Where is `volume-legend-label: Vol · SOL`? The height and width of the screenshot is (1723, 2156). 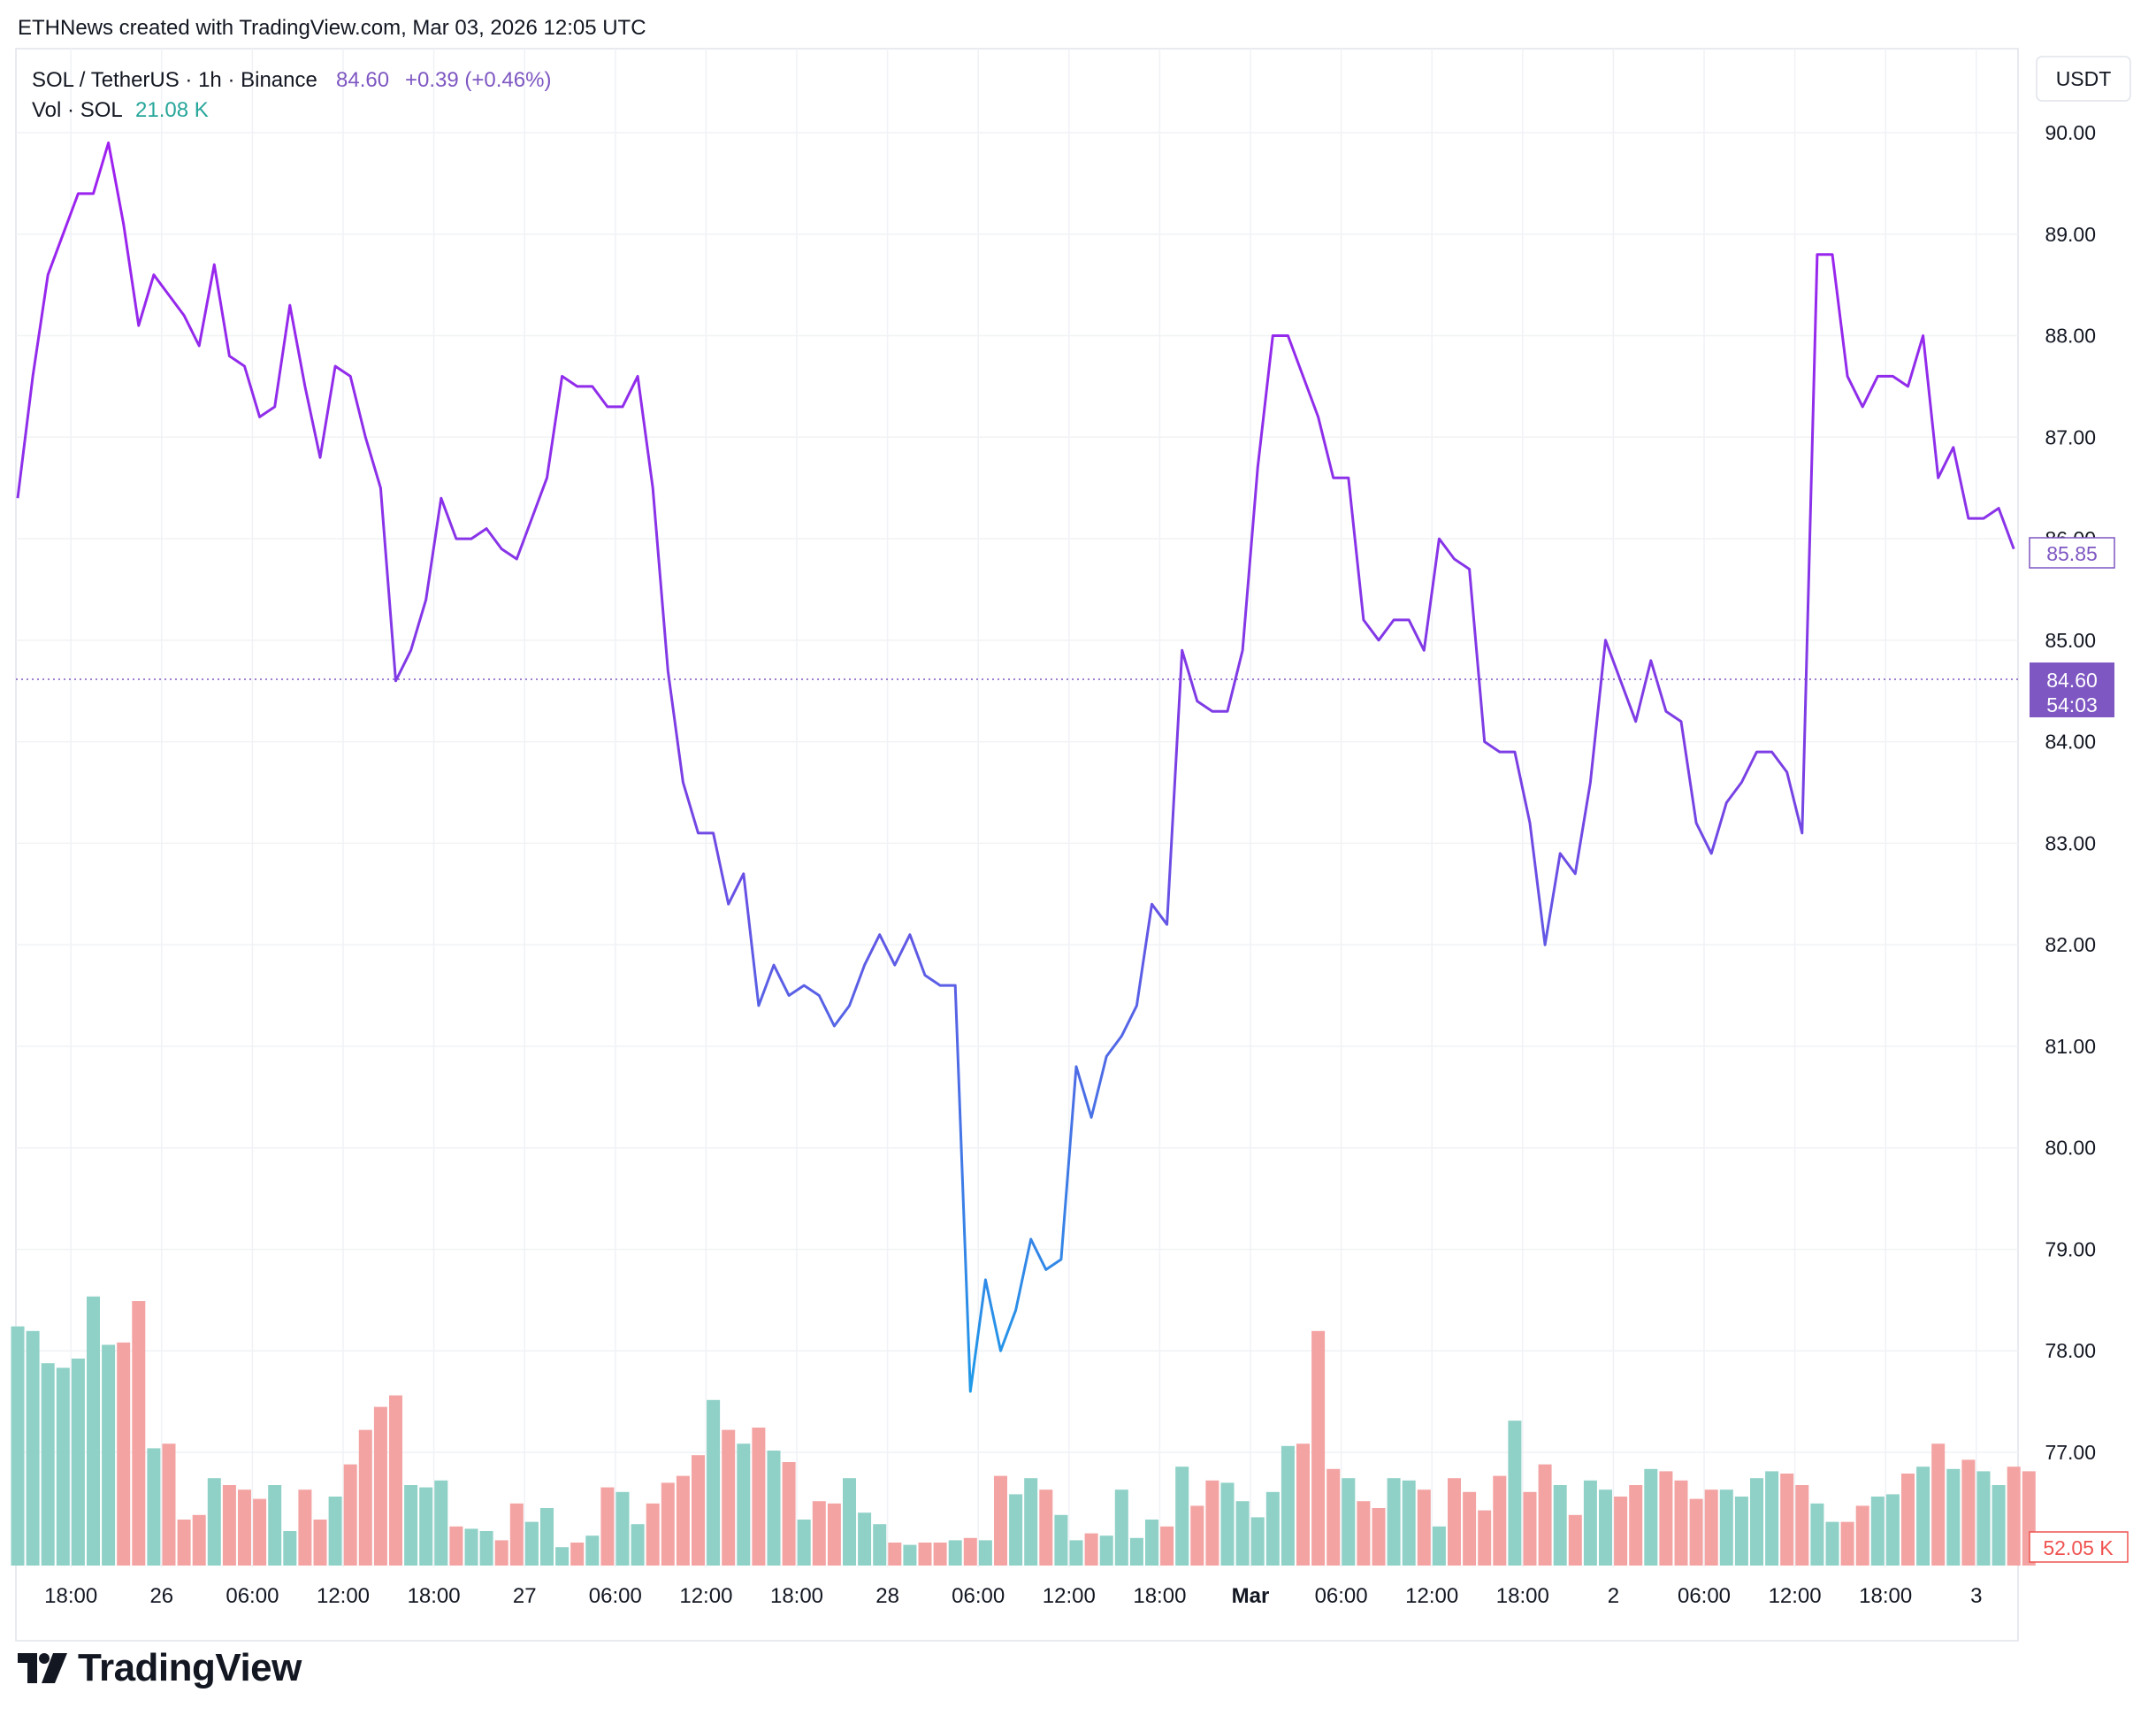
volume-legend-label: Vol · SOL is located at coordinates (77, 110).